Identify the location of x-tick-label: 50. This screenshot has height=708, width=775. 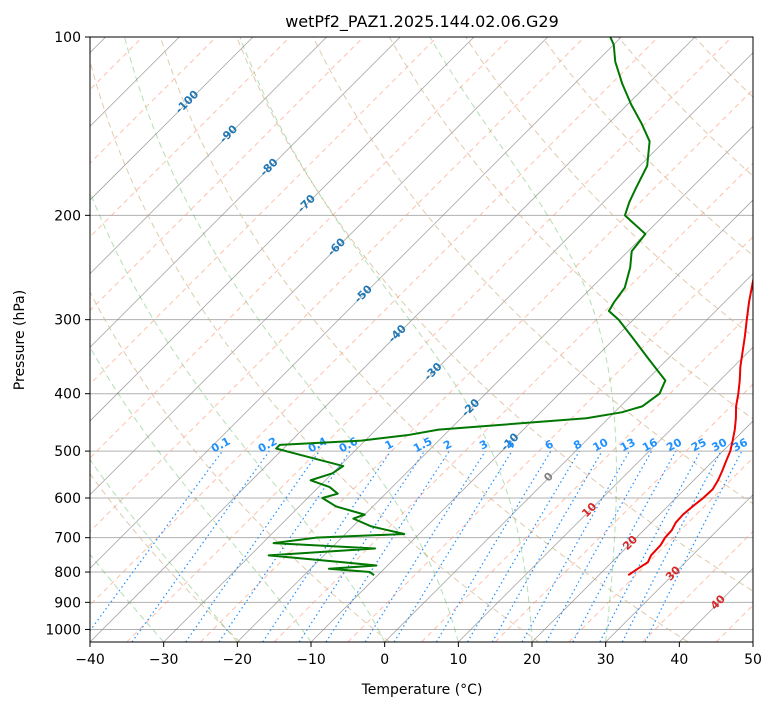
(753, 660).